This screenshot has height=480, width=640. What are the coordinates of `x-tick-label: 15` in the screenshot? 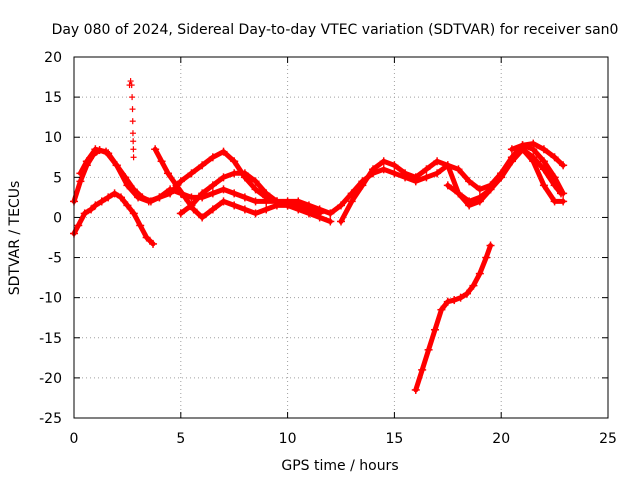 It's located at (394, 439).